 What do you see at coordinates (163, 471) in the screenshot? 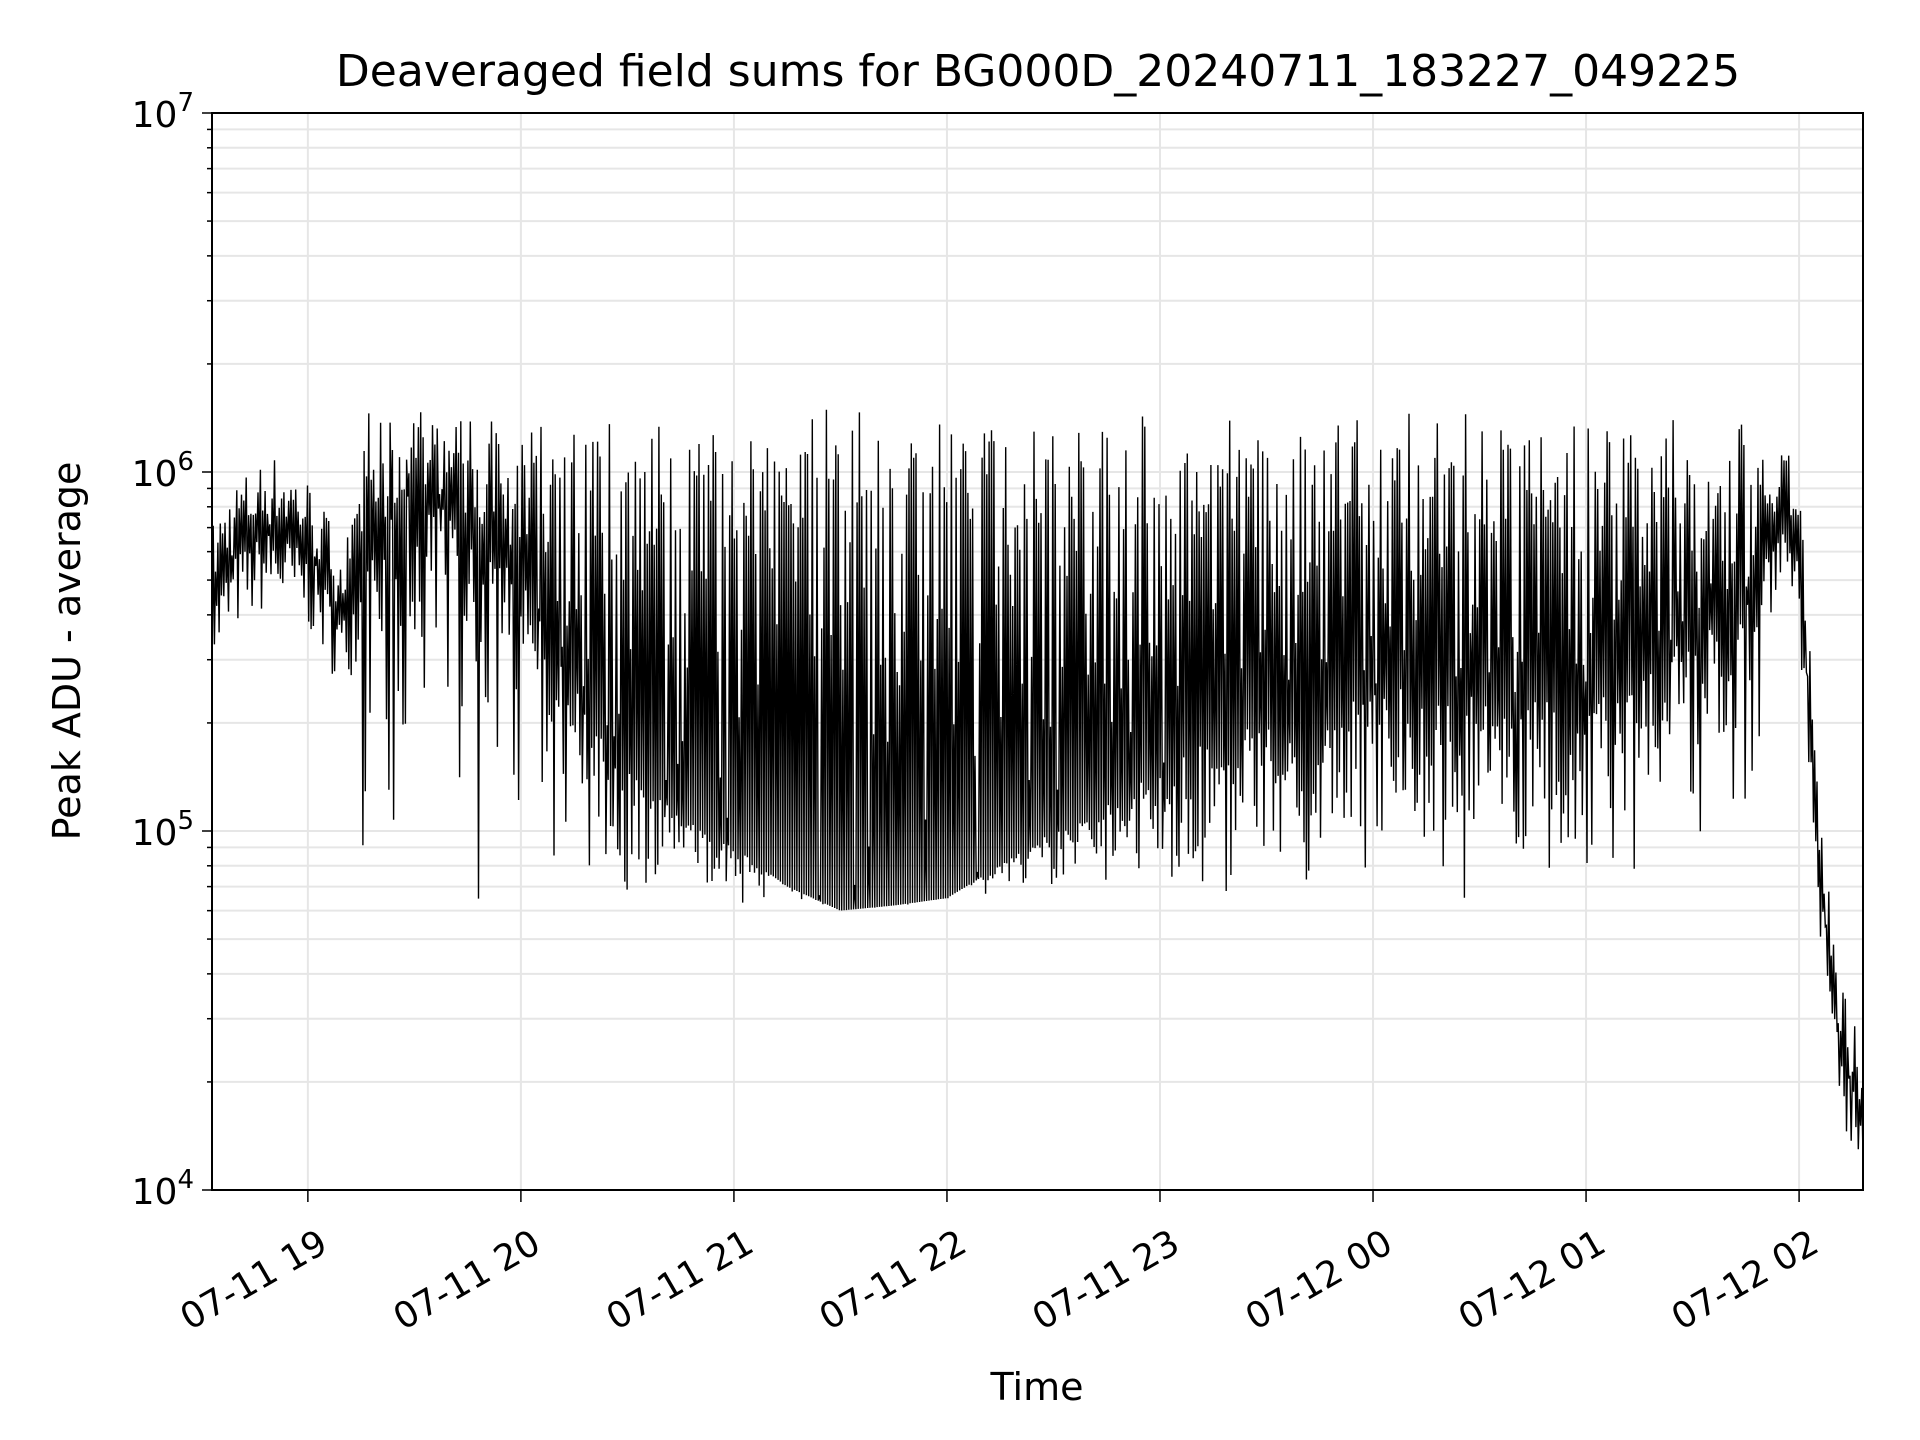
I see `y-tick-label: 10⁶` at bounding box center [163, 471].